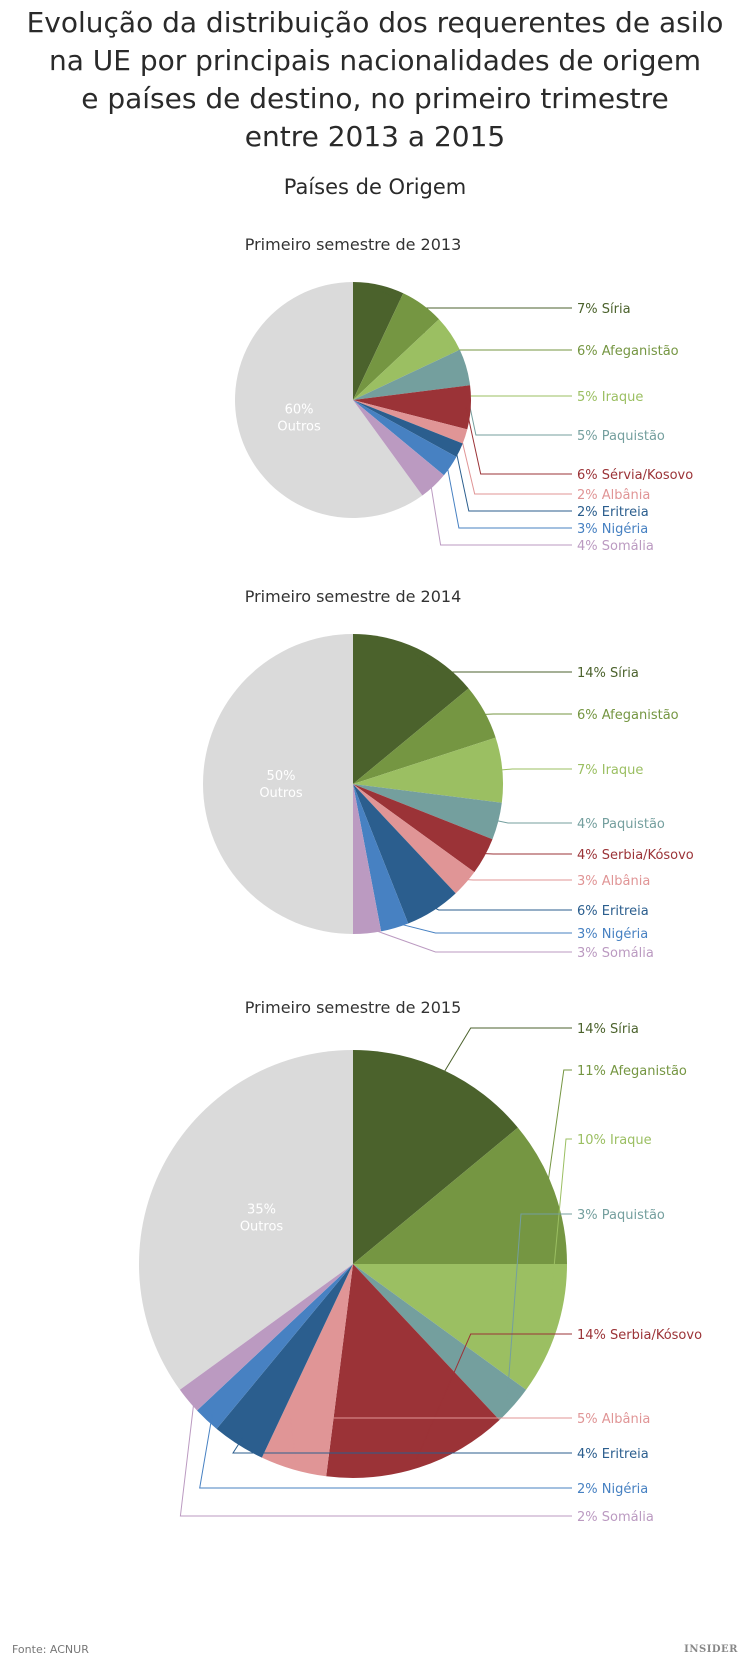 The width and height of the screenshot is (750, 1665). Describe the element at coordinates (615, 546) in the screenshot. I see `slice-label: 4% Somália` at that location.